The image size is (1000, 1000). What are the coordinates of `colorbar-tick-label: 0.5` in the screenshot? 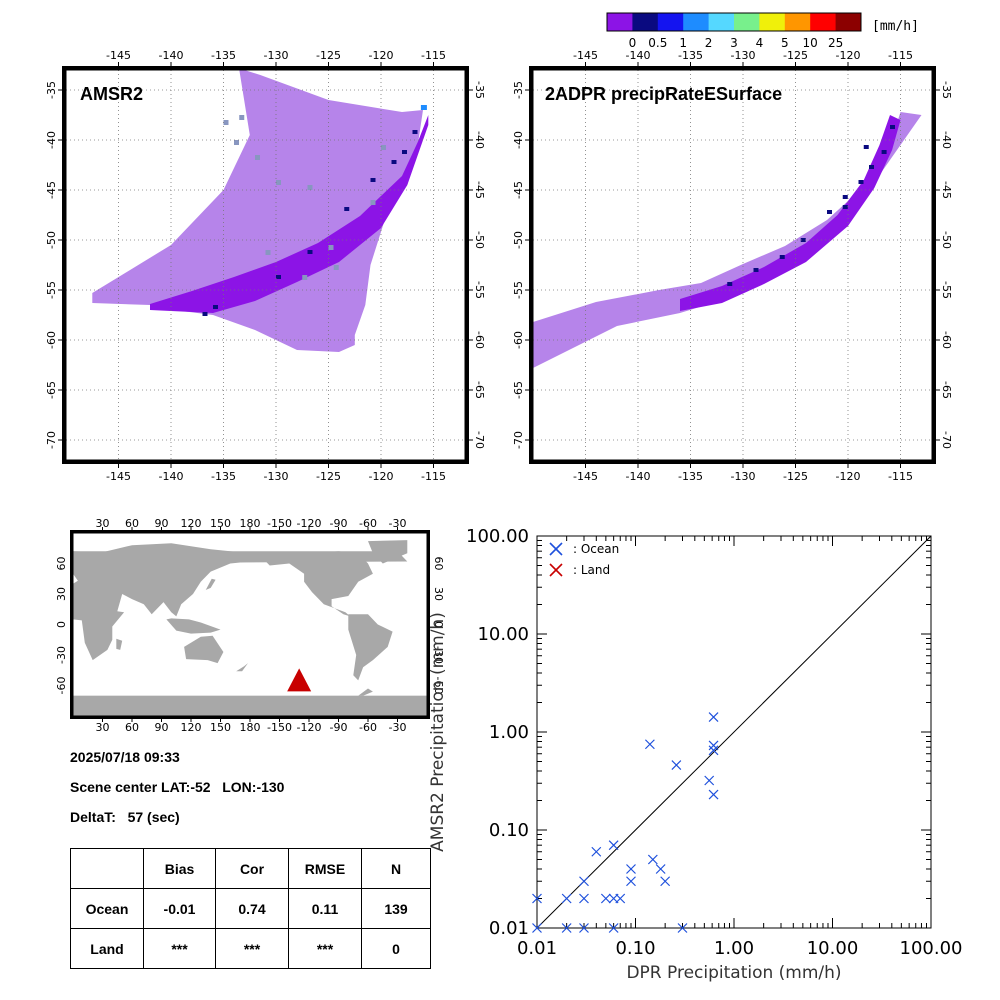 It's located at (657, 43).